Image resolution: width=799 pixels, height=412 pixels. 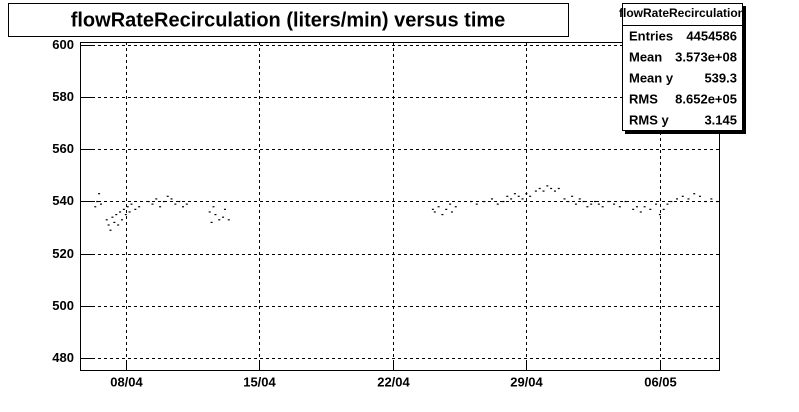 I want to click on stats-value: 3.573e+08, so click(x=706, y=56).